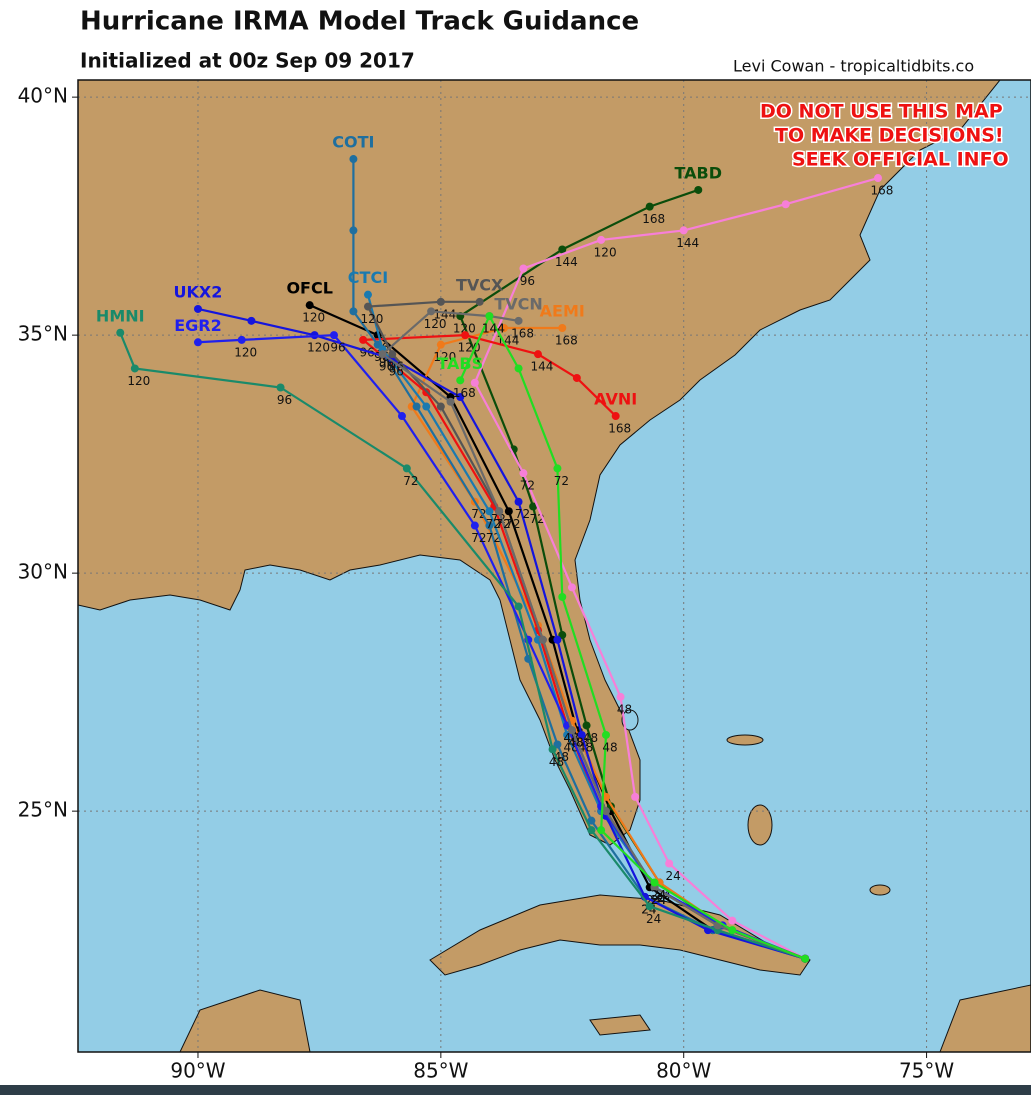  What do you see at coordinates (198, 325) in the screenshot?
I see `model-label: EGR2` at bounding box center [198, 325].